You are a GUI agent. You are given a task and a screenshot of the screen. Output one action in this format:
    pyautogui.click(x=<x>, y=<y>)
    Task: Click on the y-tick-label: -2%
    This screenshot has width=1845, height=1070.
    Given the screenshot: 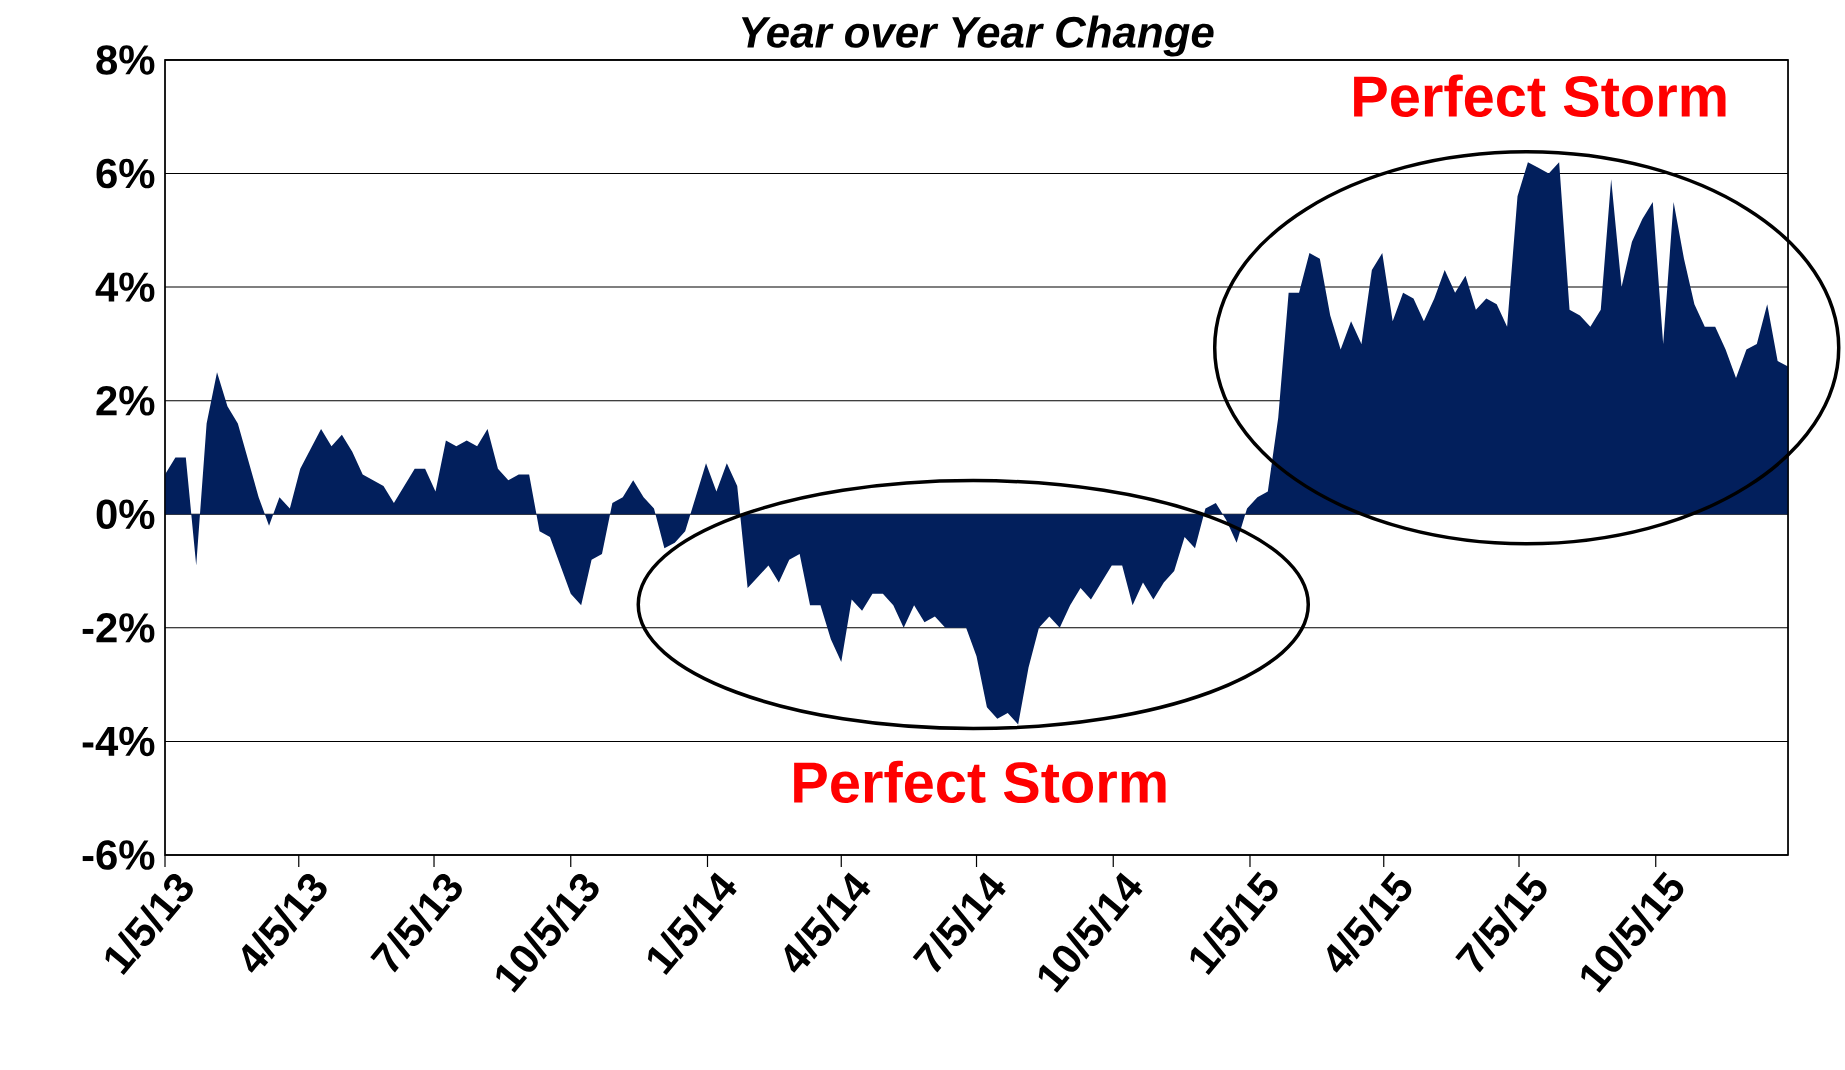 What is the action you would take?
    pyautogui.click(x=118, y=628)
    